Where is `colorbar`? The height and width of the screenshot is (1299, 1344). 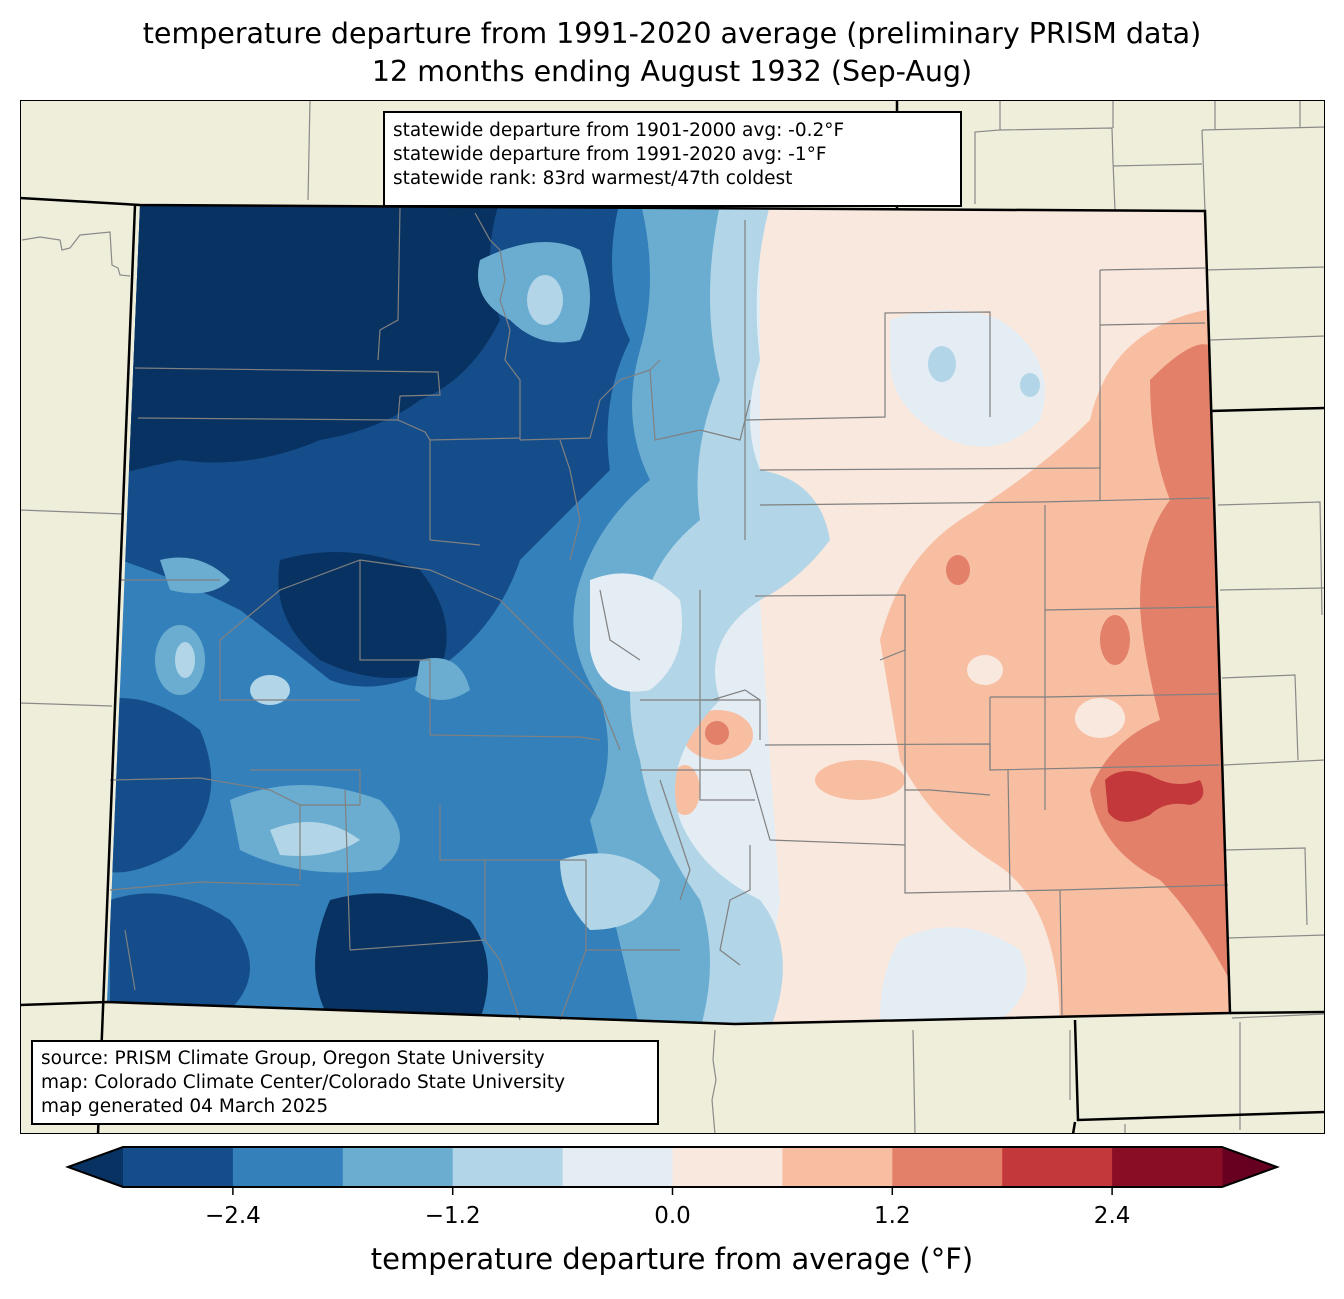
colorbar is located at coordinates (672, 1170).